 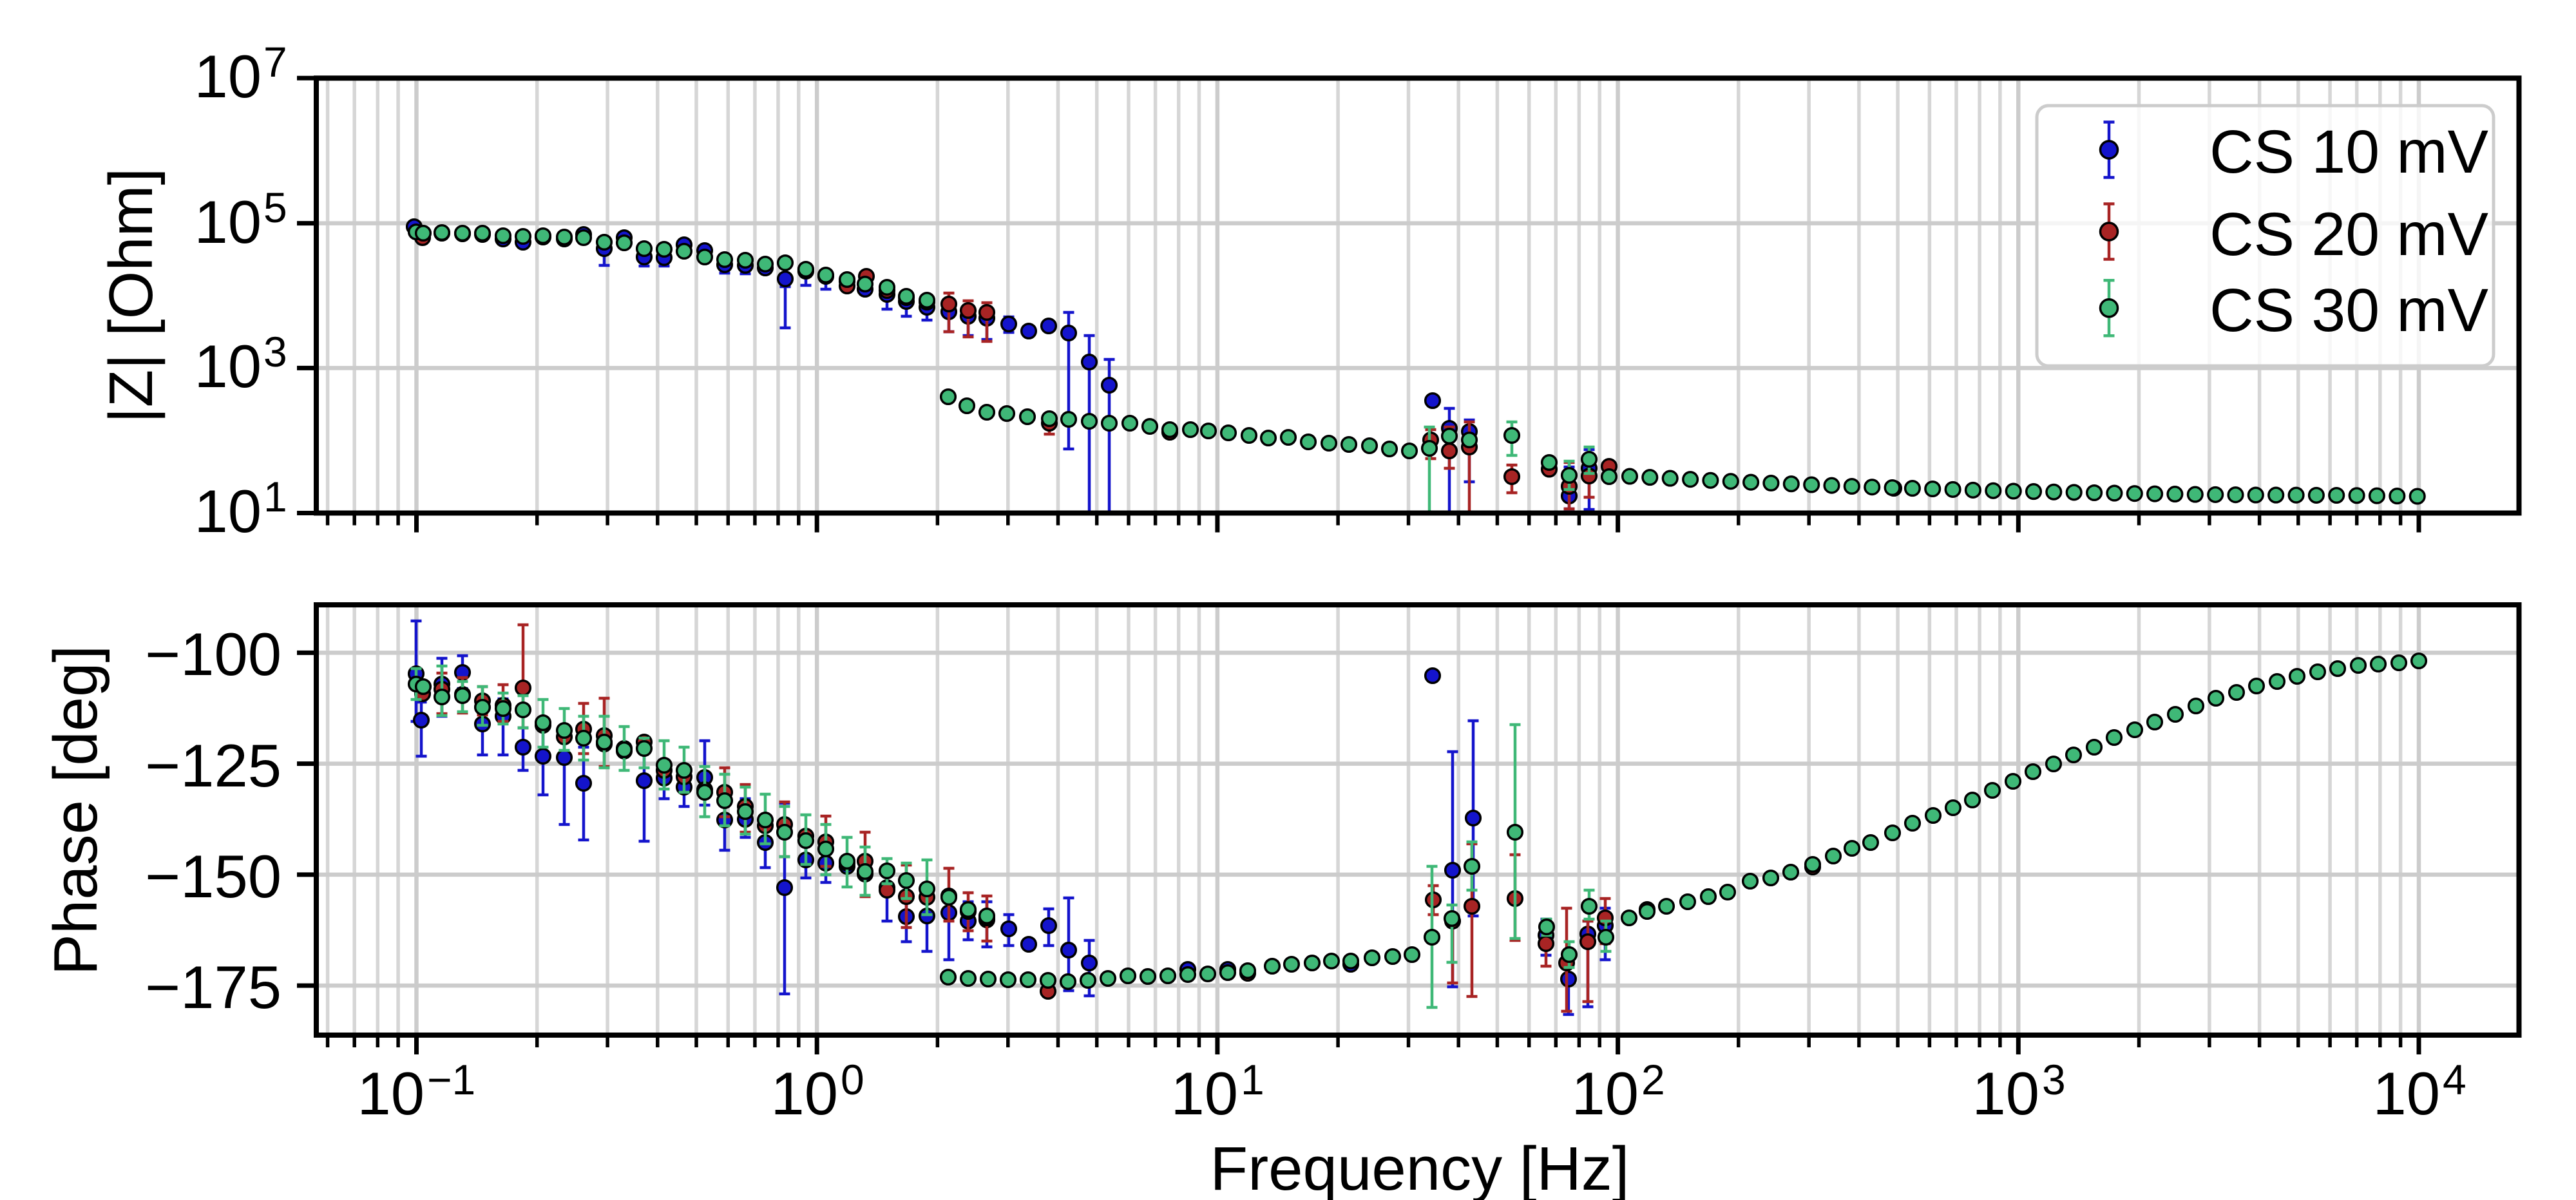 What do you see at coordinates (2454, 1079) in the screenshot?
I see `svg-text: 4` at bounding box center [2454, 1079].